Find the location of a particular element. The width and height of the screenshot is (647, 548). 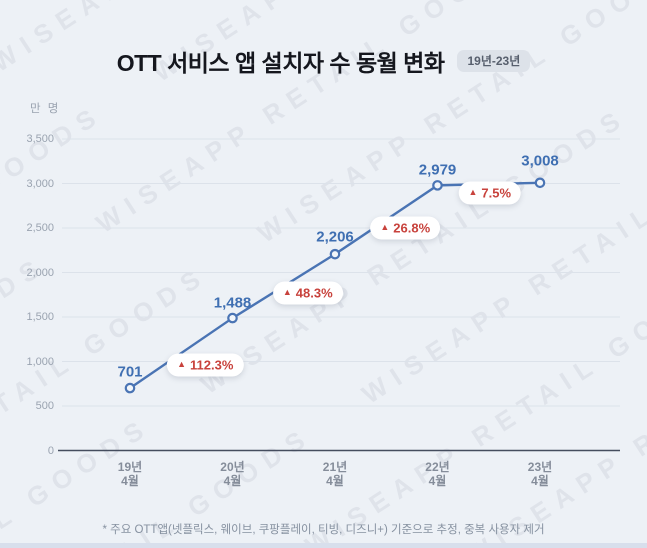

chart-header: OTT 서비스 앱 설치자 수 동월 변화 19년-23년 is located at coordinates (323, 61).